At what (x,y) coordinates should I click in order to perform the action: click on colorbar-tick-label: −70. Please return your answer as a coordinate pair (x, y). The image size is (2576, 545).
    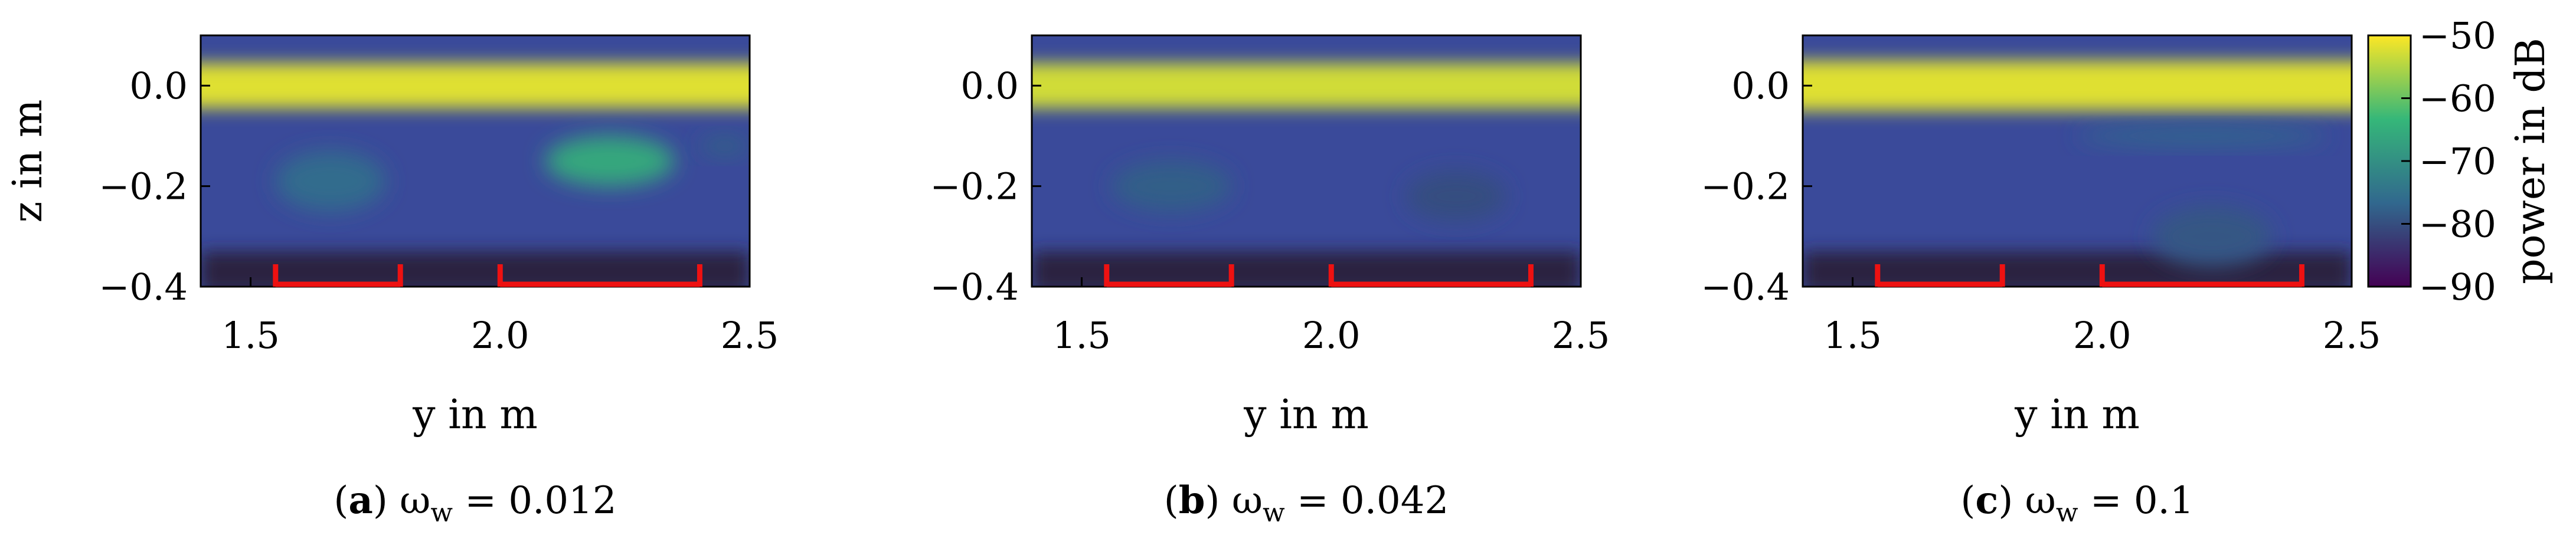
    Looking at the image, I should click on (2457, 161).